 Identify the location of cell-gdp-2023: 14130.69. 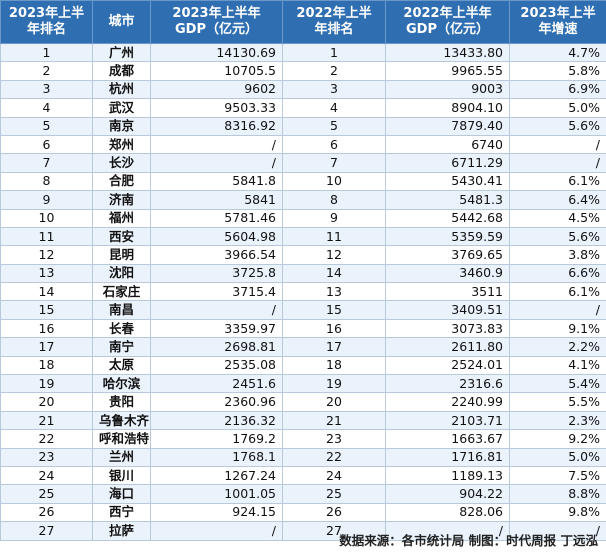
(216, 52).